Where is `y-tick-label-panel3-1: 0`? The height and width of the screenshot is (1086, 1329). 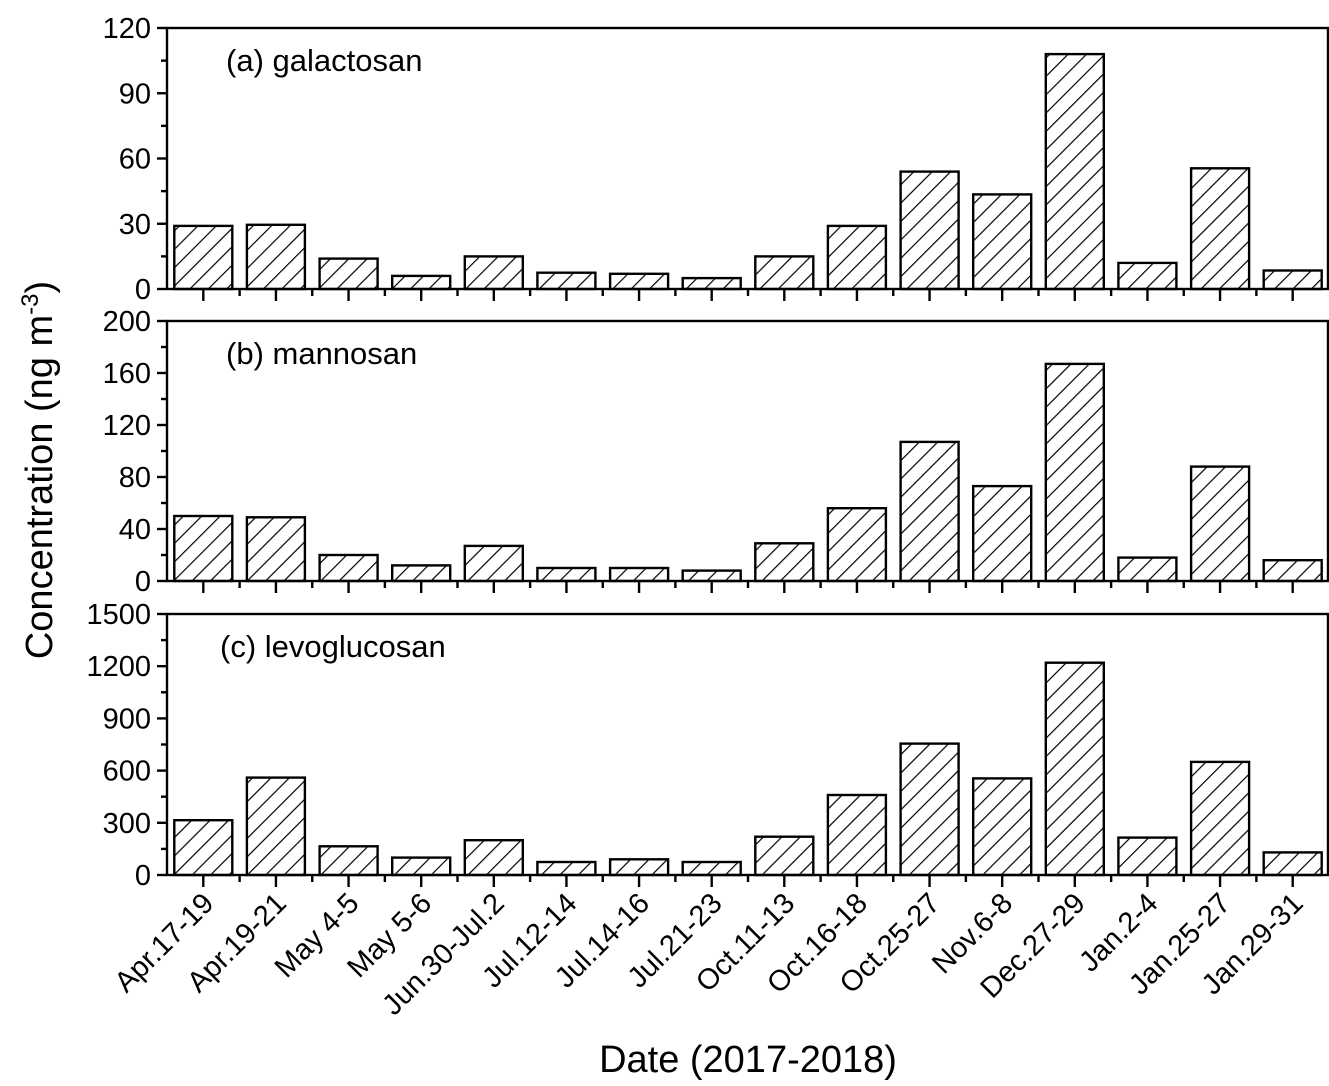
y-tick-label-panel3-1: 0 is located at coordinates (143, 876).